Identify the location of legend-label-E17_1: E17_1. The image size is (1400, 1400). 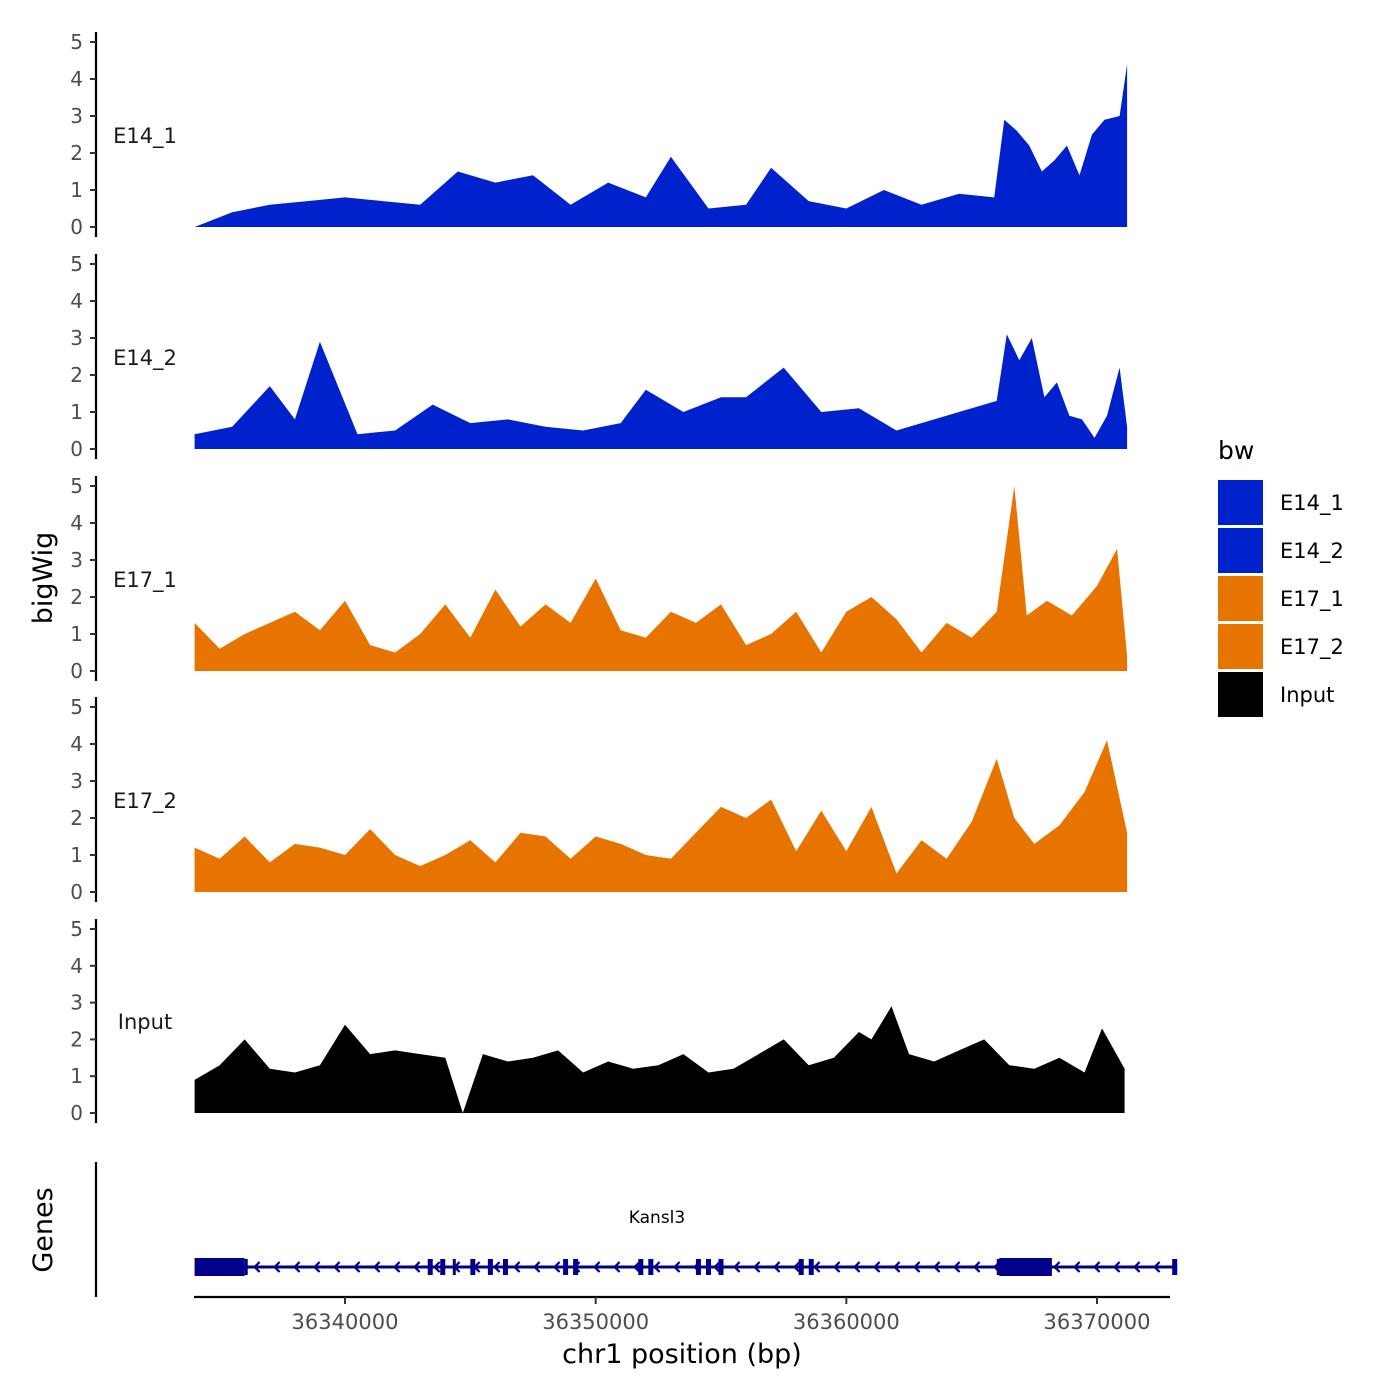
(1312, 599).